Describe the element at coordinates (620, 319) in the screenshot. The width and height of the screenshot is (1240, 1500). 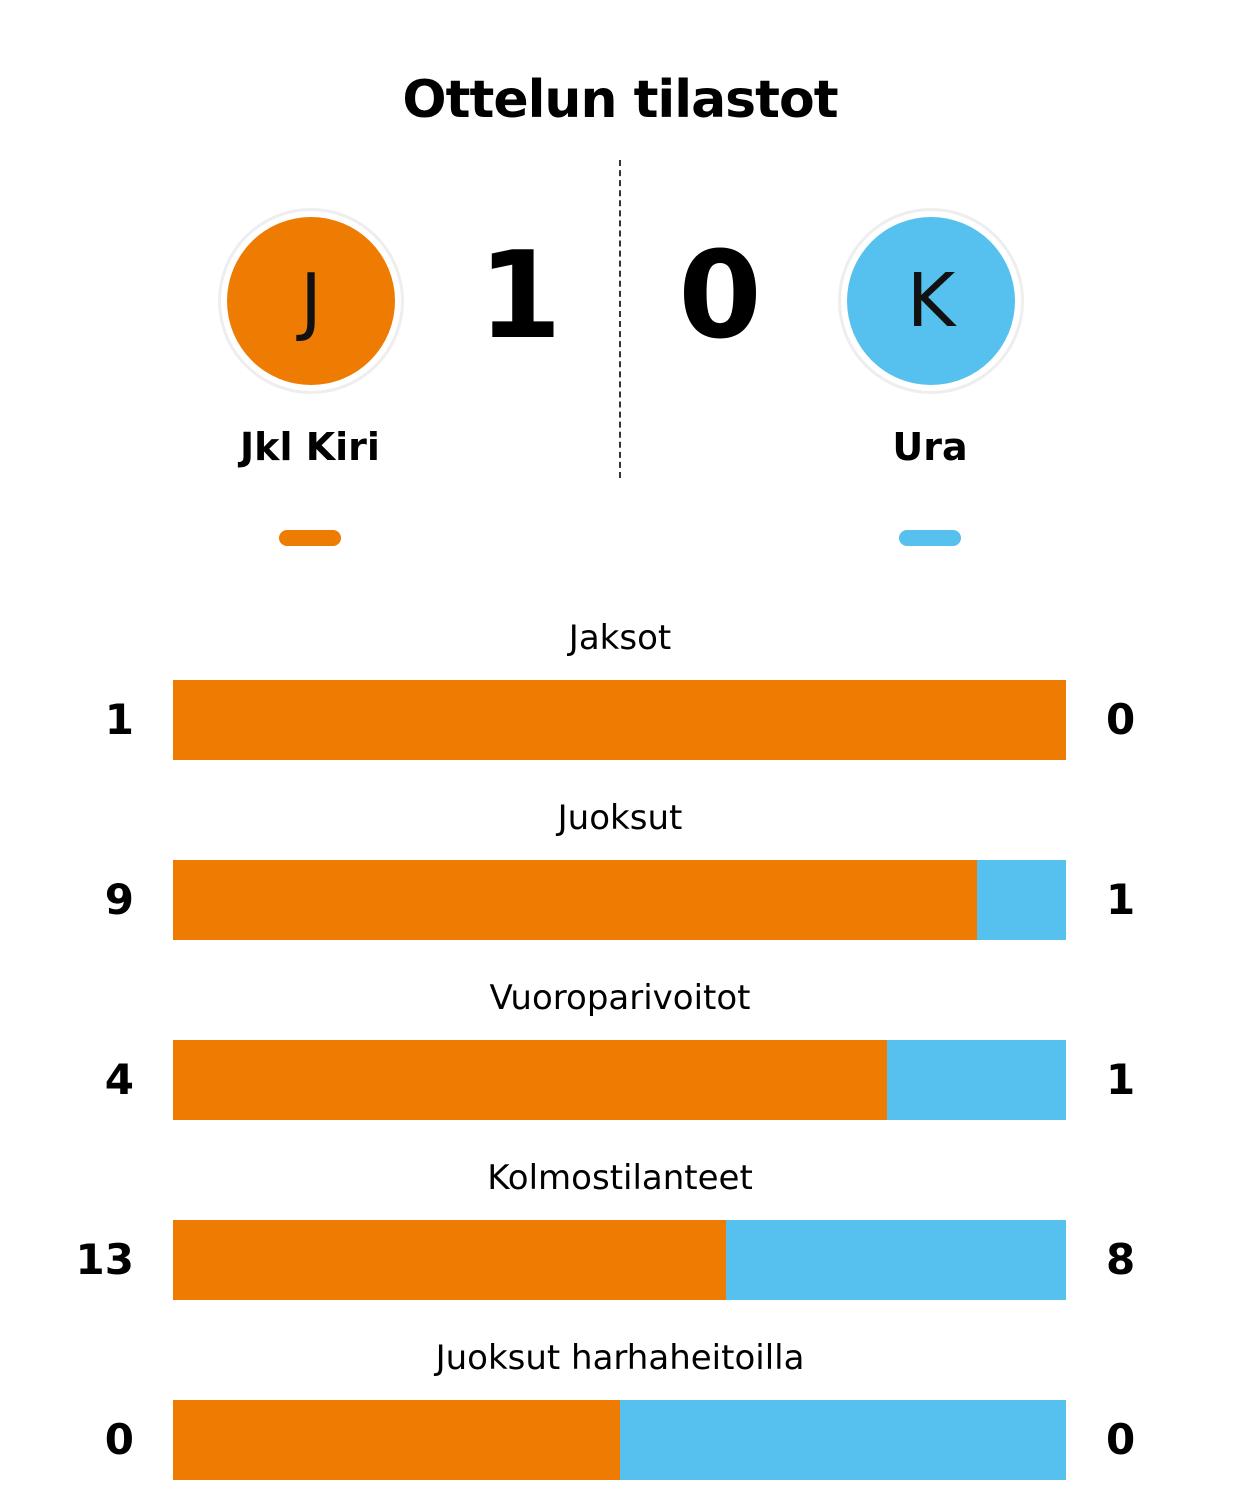
I see `score-divider` at that location.